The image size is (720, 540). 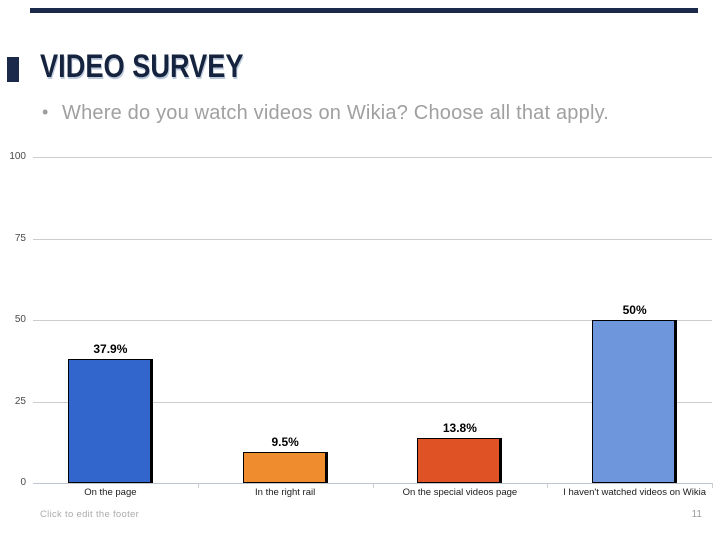 What do you see at coordinates (20, 401) in the screenshot?
I see `y-axis-tick-label: 25` at bounding box center [20, 401].